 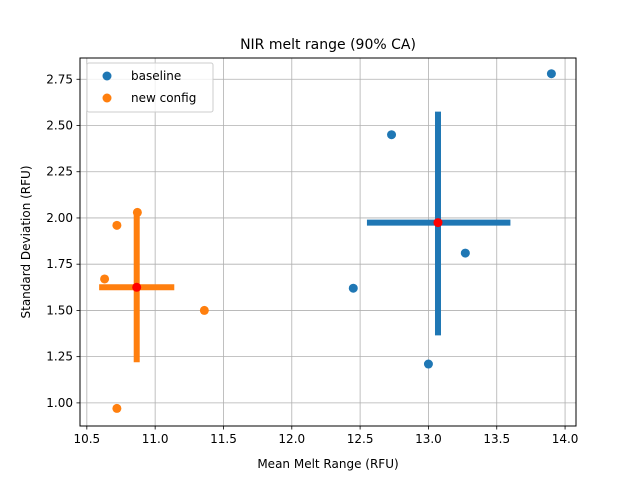 I want to click on legend-marker-new-config, so click(x=107, y=98).